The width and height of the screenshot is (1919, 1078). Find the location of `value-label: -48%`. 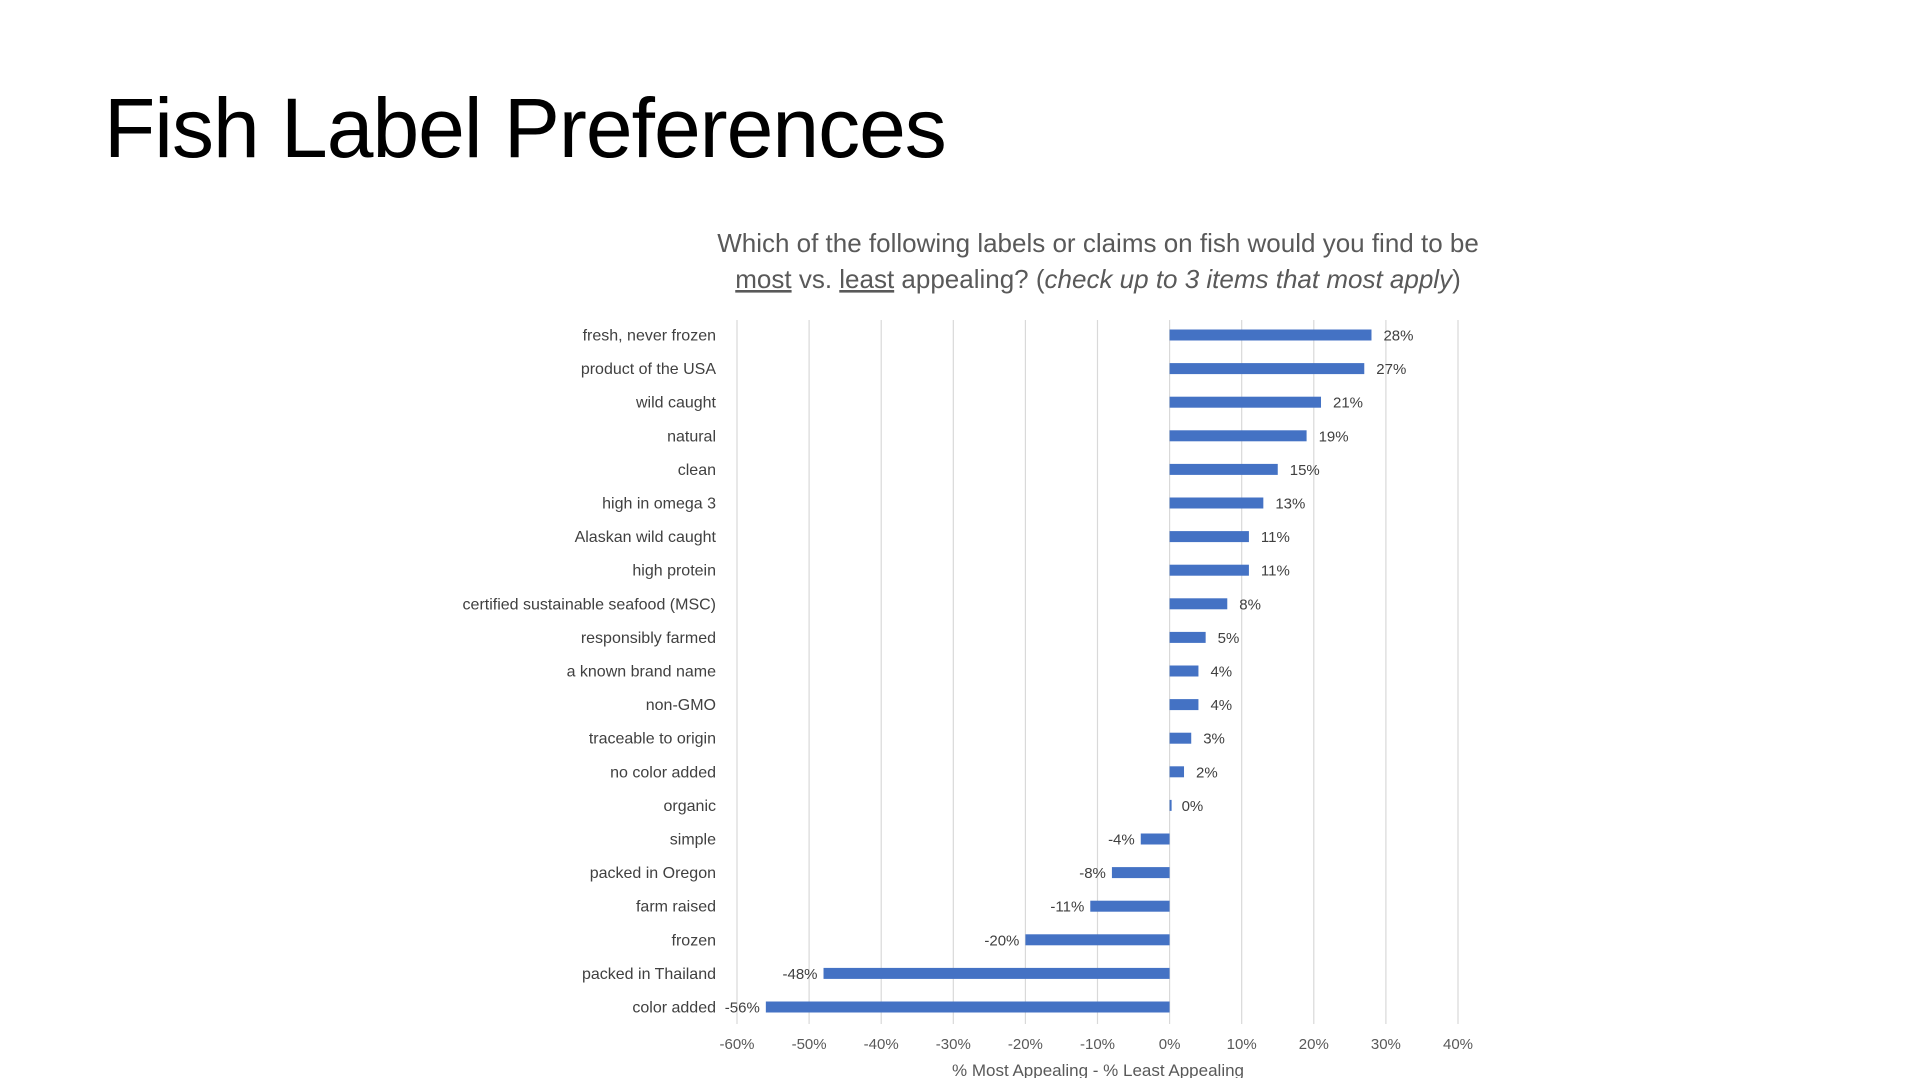

value-label: -48% is located at coordinates (799, 974).